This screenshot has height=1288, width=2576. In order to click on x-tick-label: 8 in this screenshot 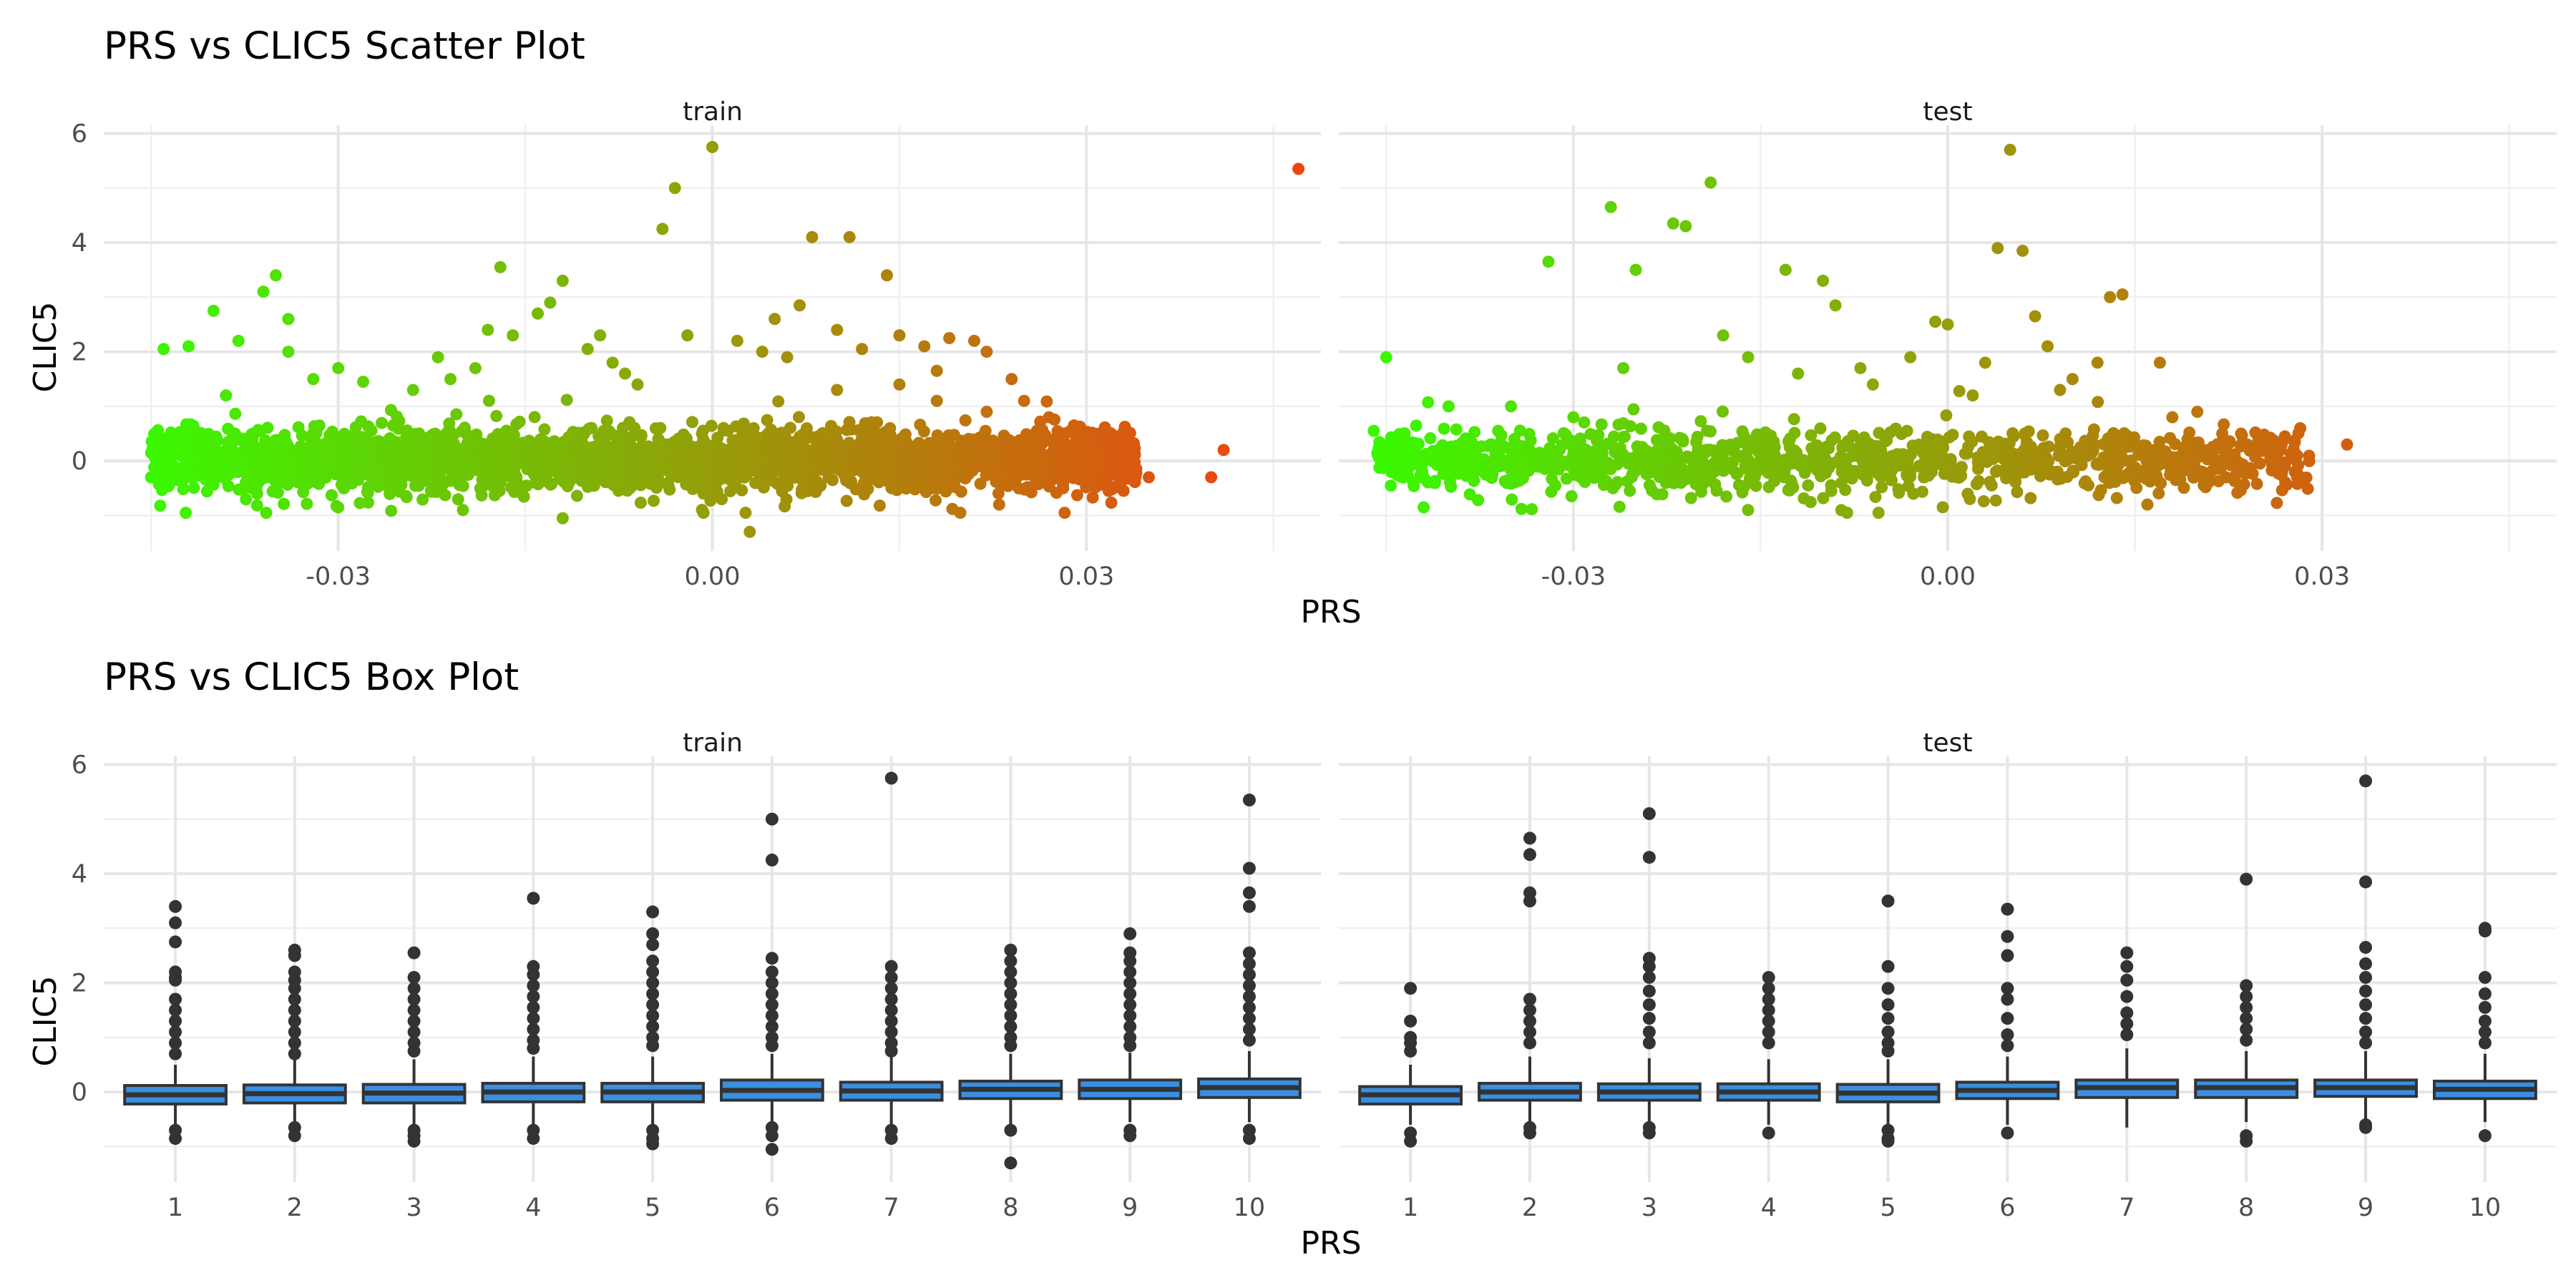, I will do `click(1010, 1208)`.